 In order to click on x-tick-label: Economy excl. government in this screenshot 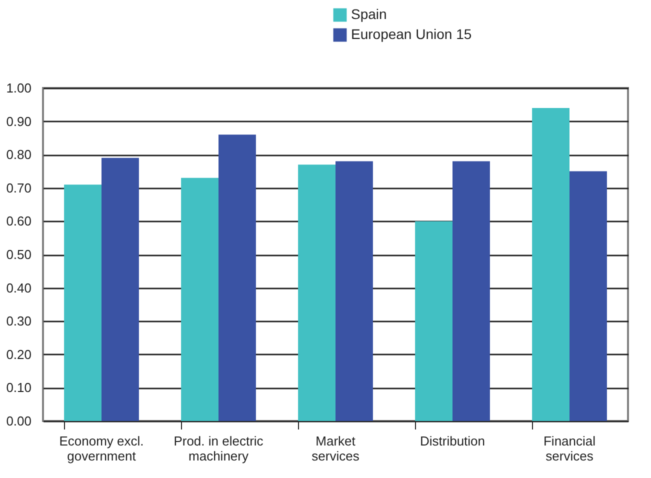, I will do `click(101, 449)`.